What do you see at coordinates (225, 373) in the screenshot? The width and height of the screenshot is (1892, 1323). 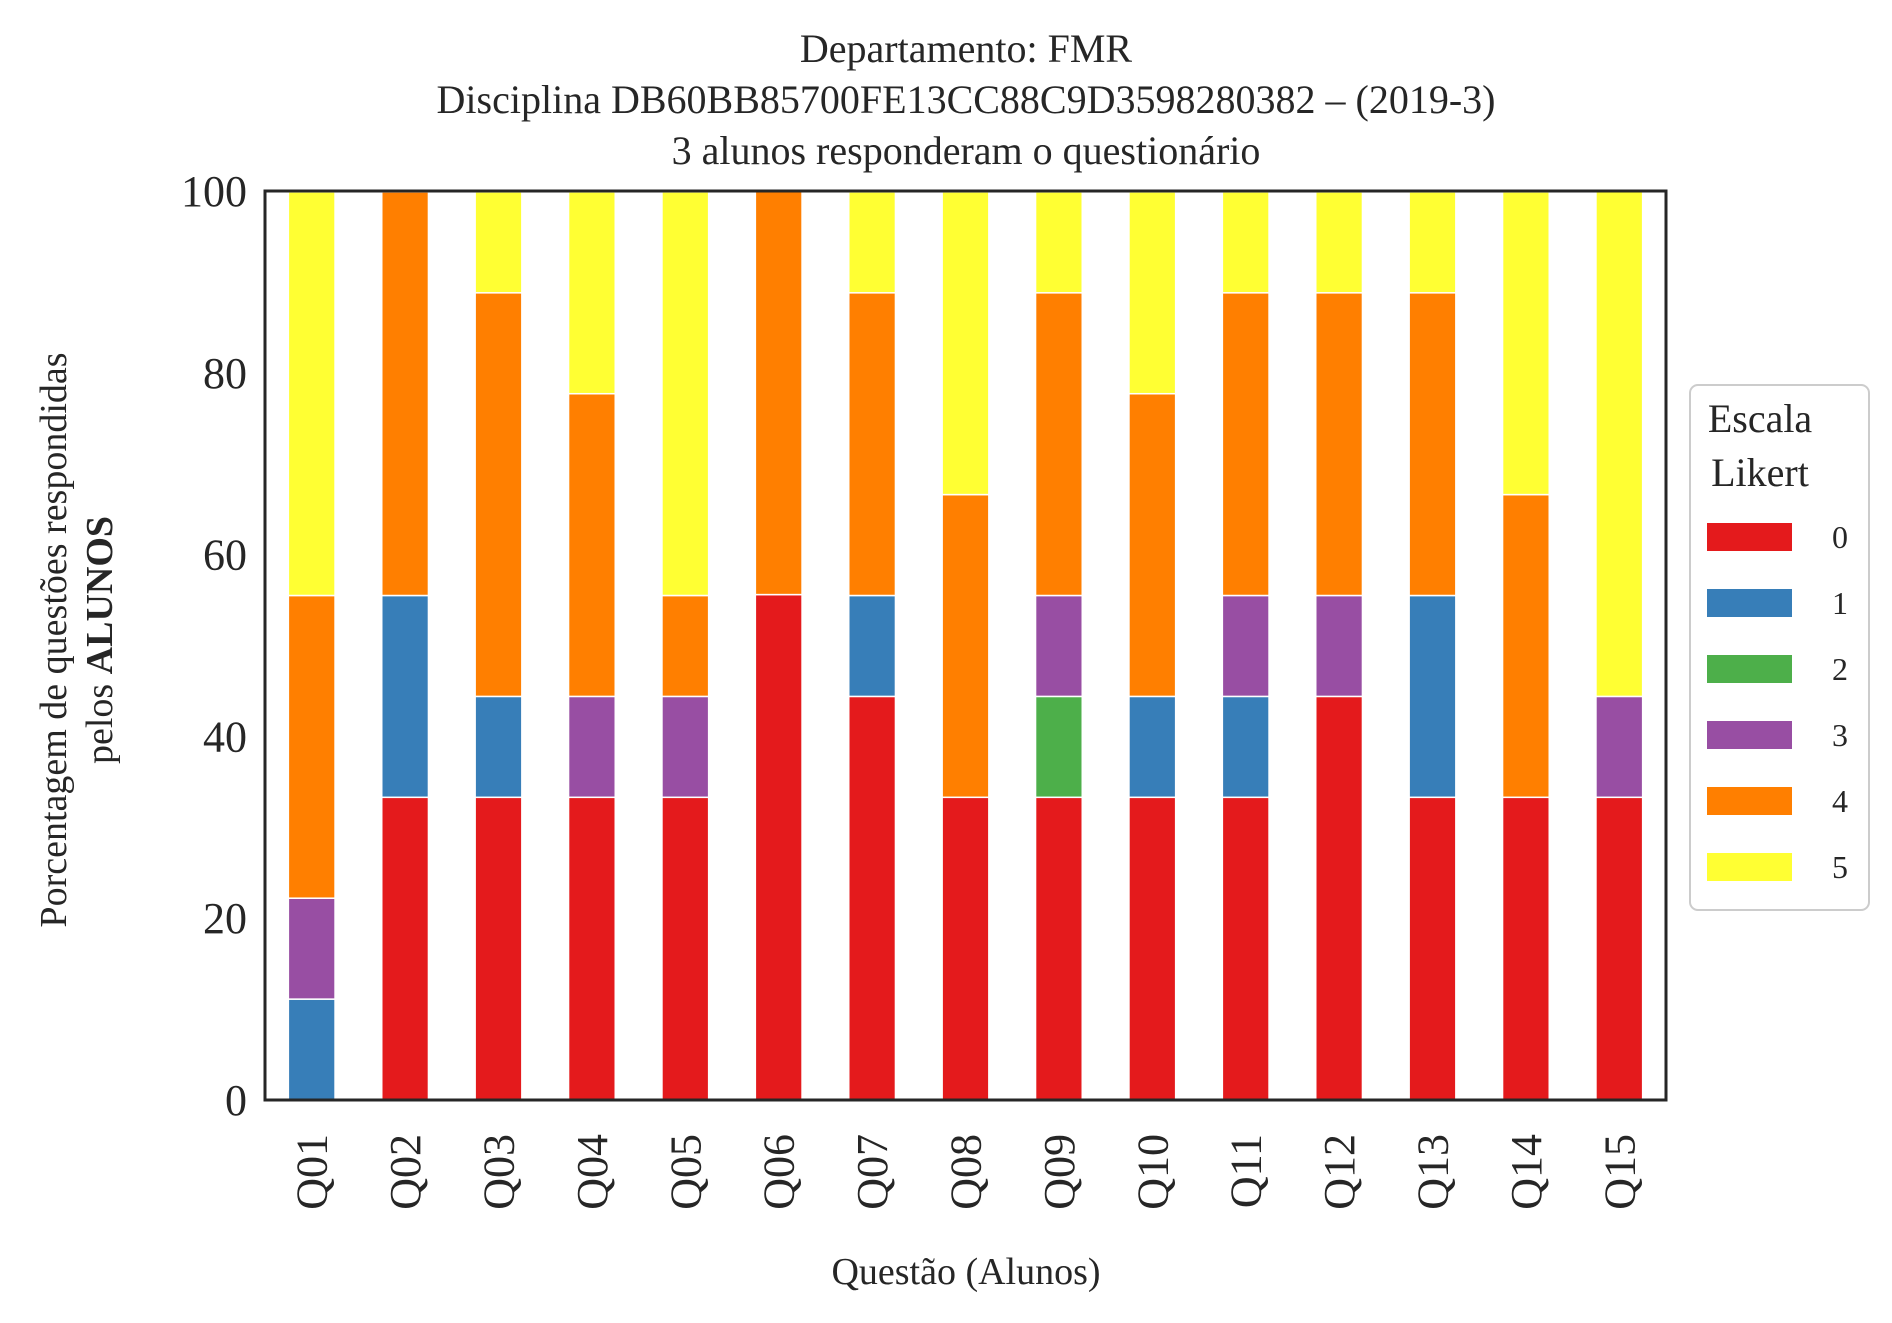 I see `y-tick-label: 80` at bounding box center [225, 373].